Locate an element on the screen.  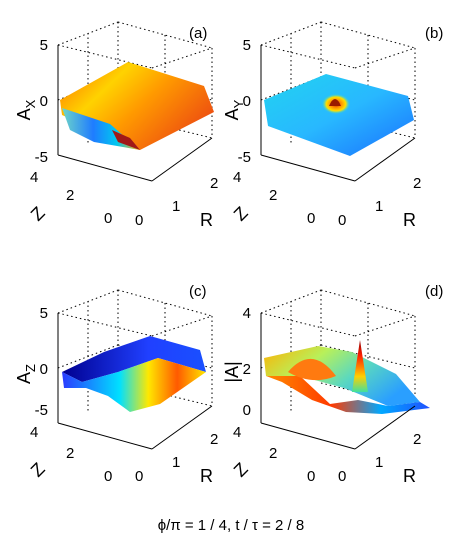
panel-label: (c) is located at coordinates (198, 291).